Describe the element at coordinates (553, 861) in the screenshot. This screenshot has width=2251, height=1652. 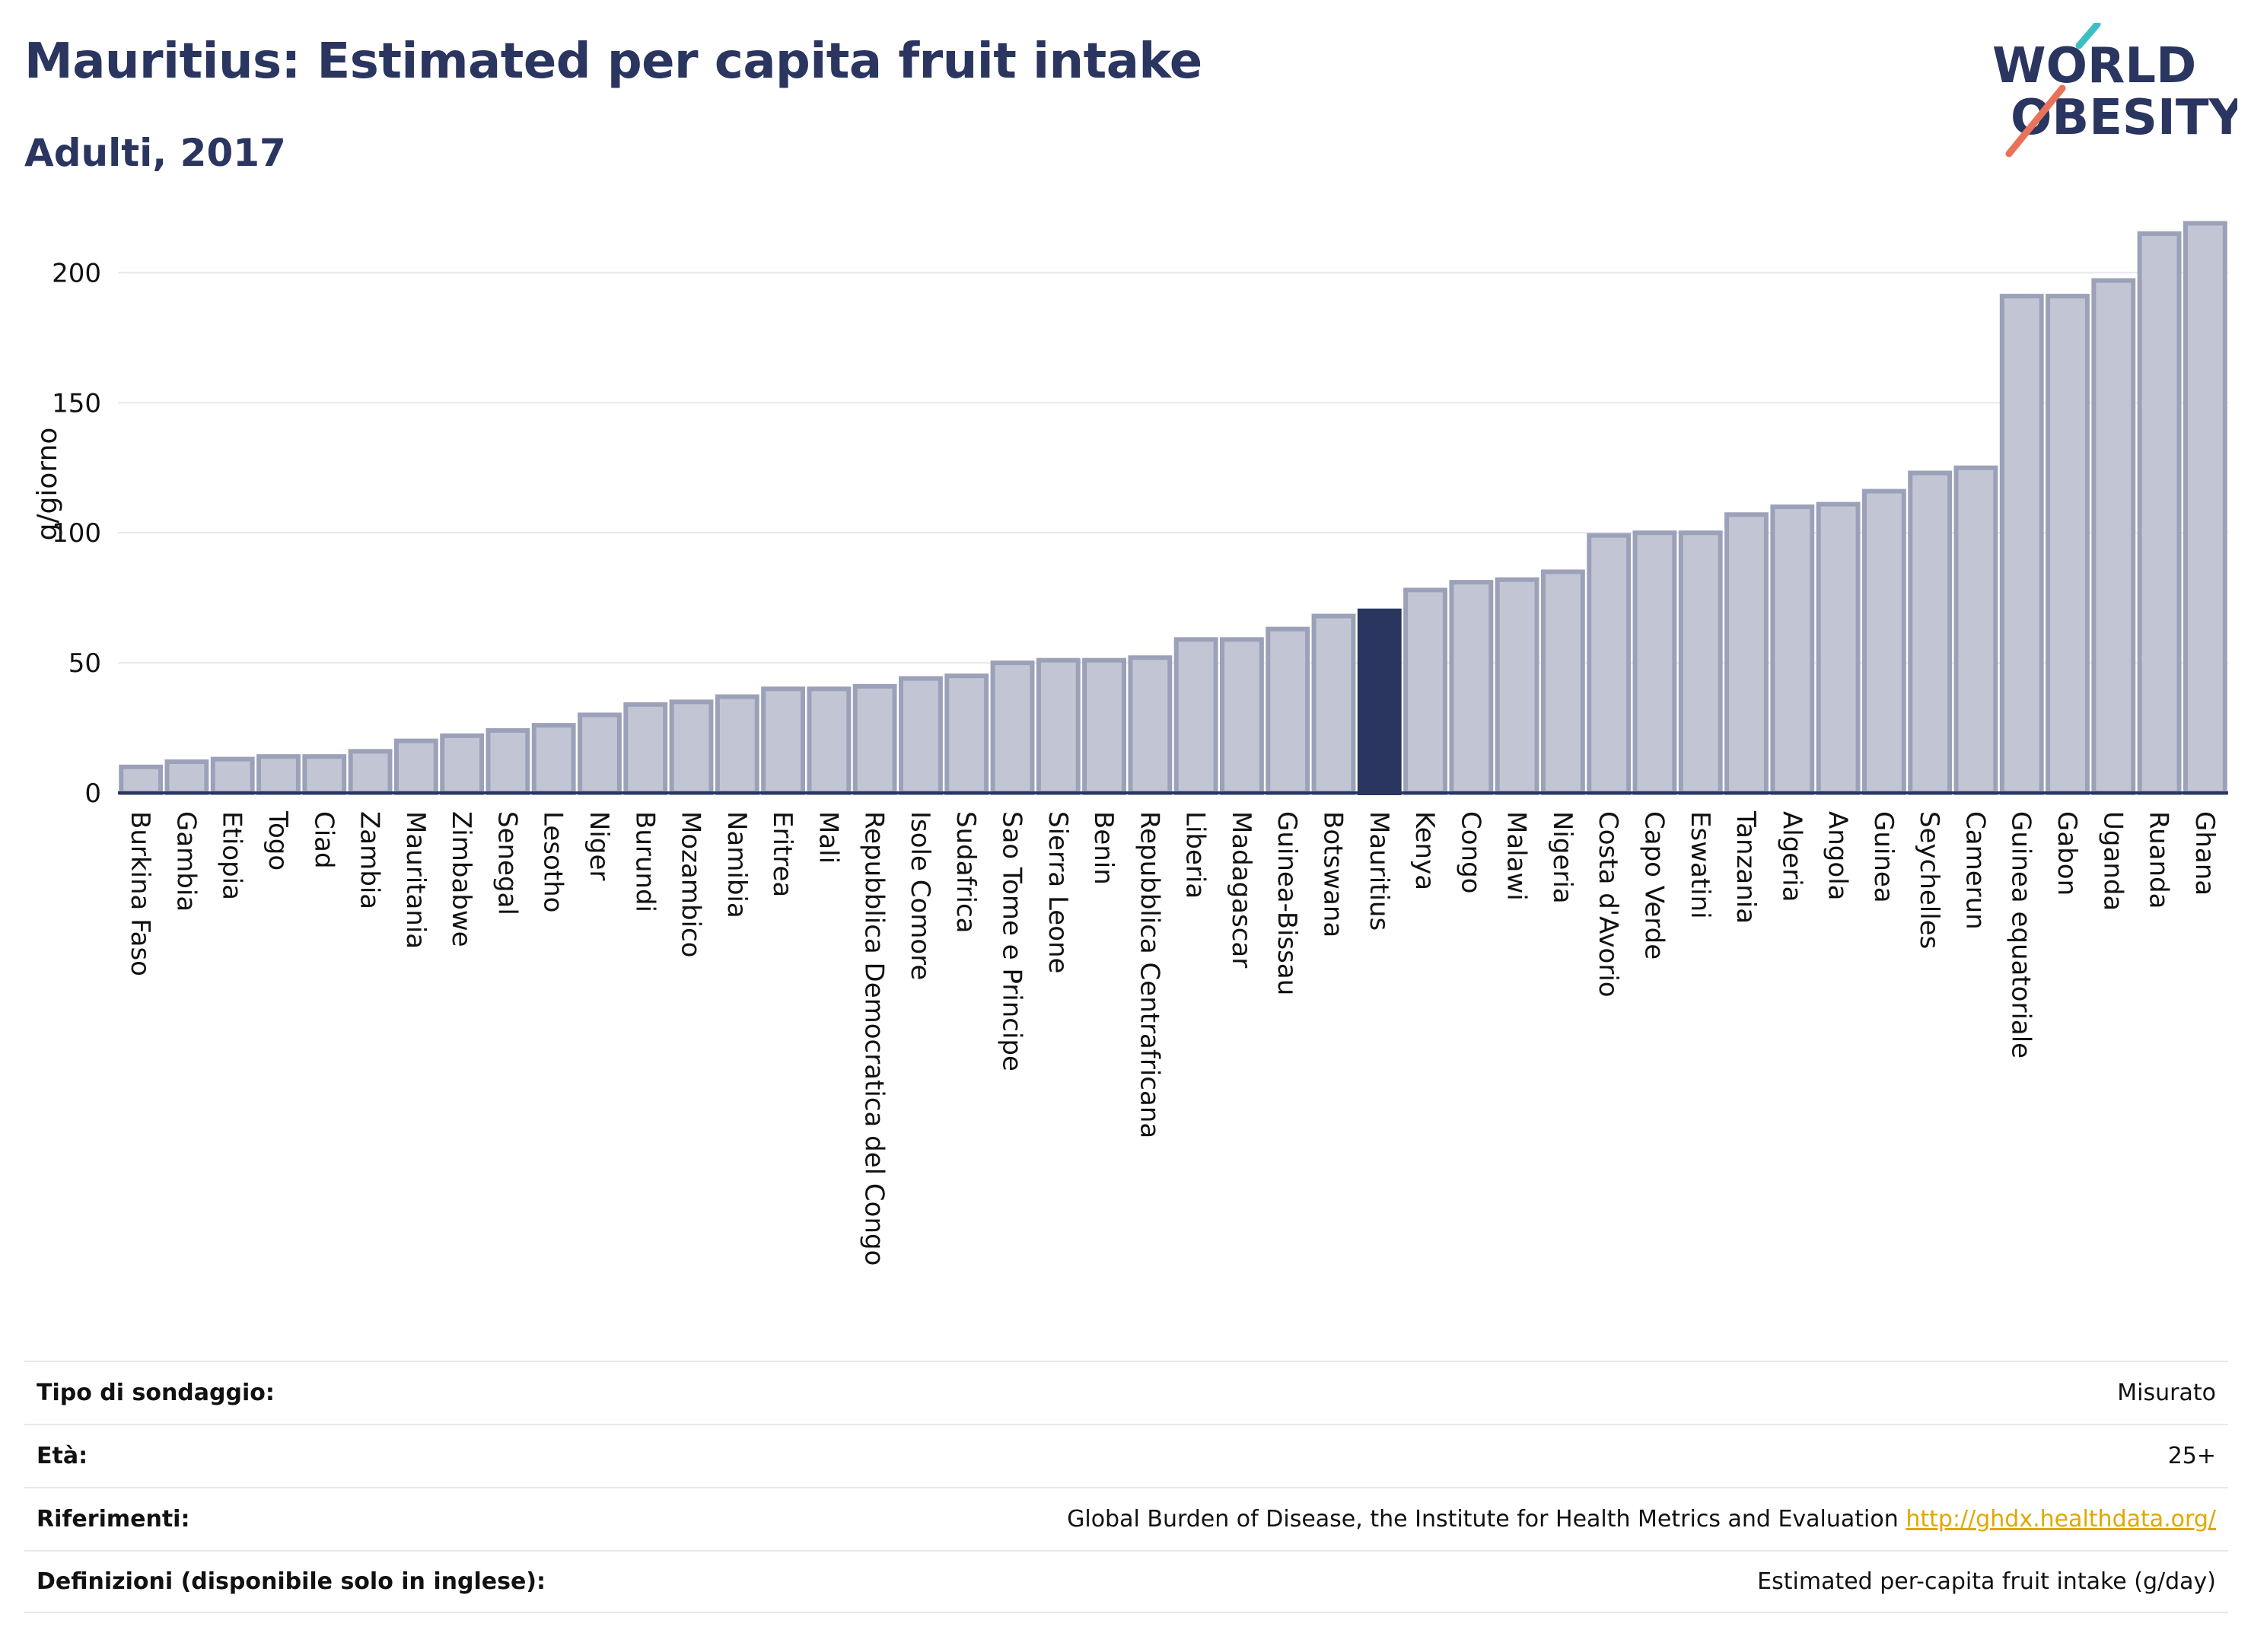
I see `x-tick-label: Lesotho` at that location.